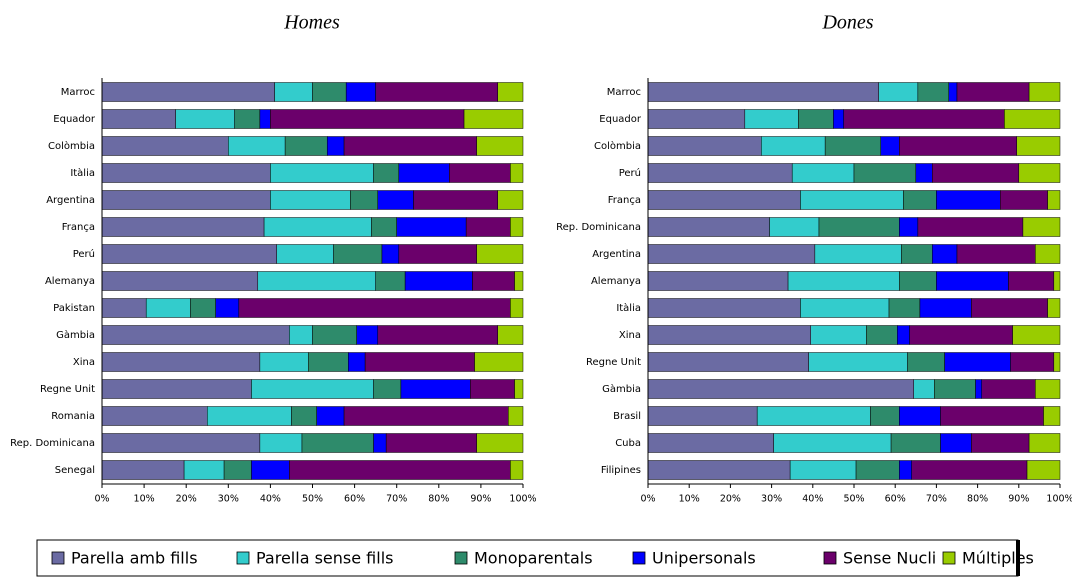 The height and width of the screenshot is (578, 1072). I want to click on x-tick-label: 70%, so click(396, 499).